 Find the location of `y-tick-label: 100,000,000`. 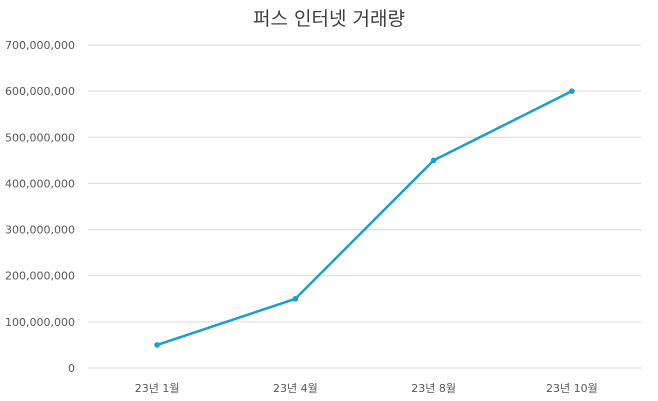

y-tick-label: 100,000,000 is located at coordinates (40, 322).